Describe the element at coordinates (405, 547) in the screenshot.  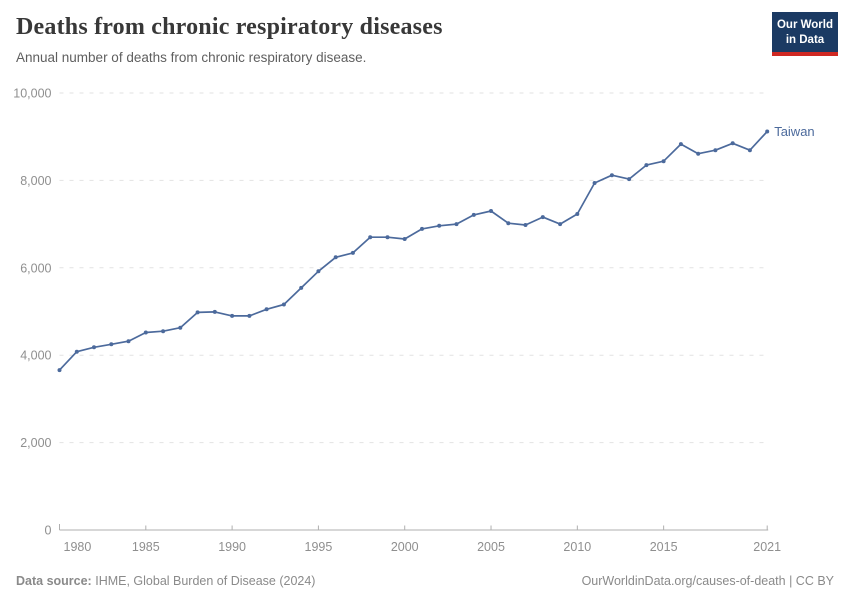
I see `x-axis-tick-label: 2000` at that location.